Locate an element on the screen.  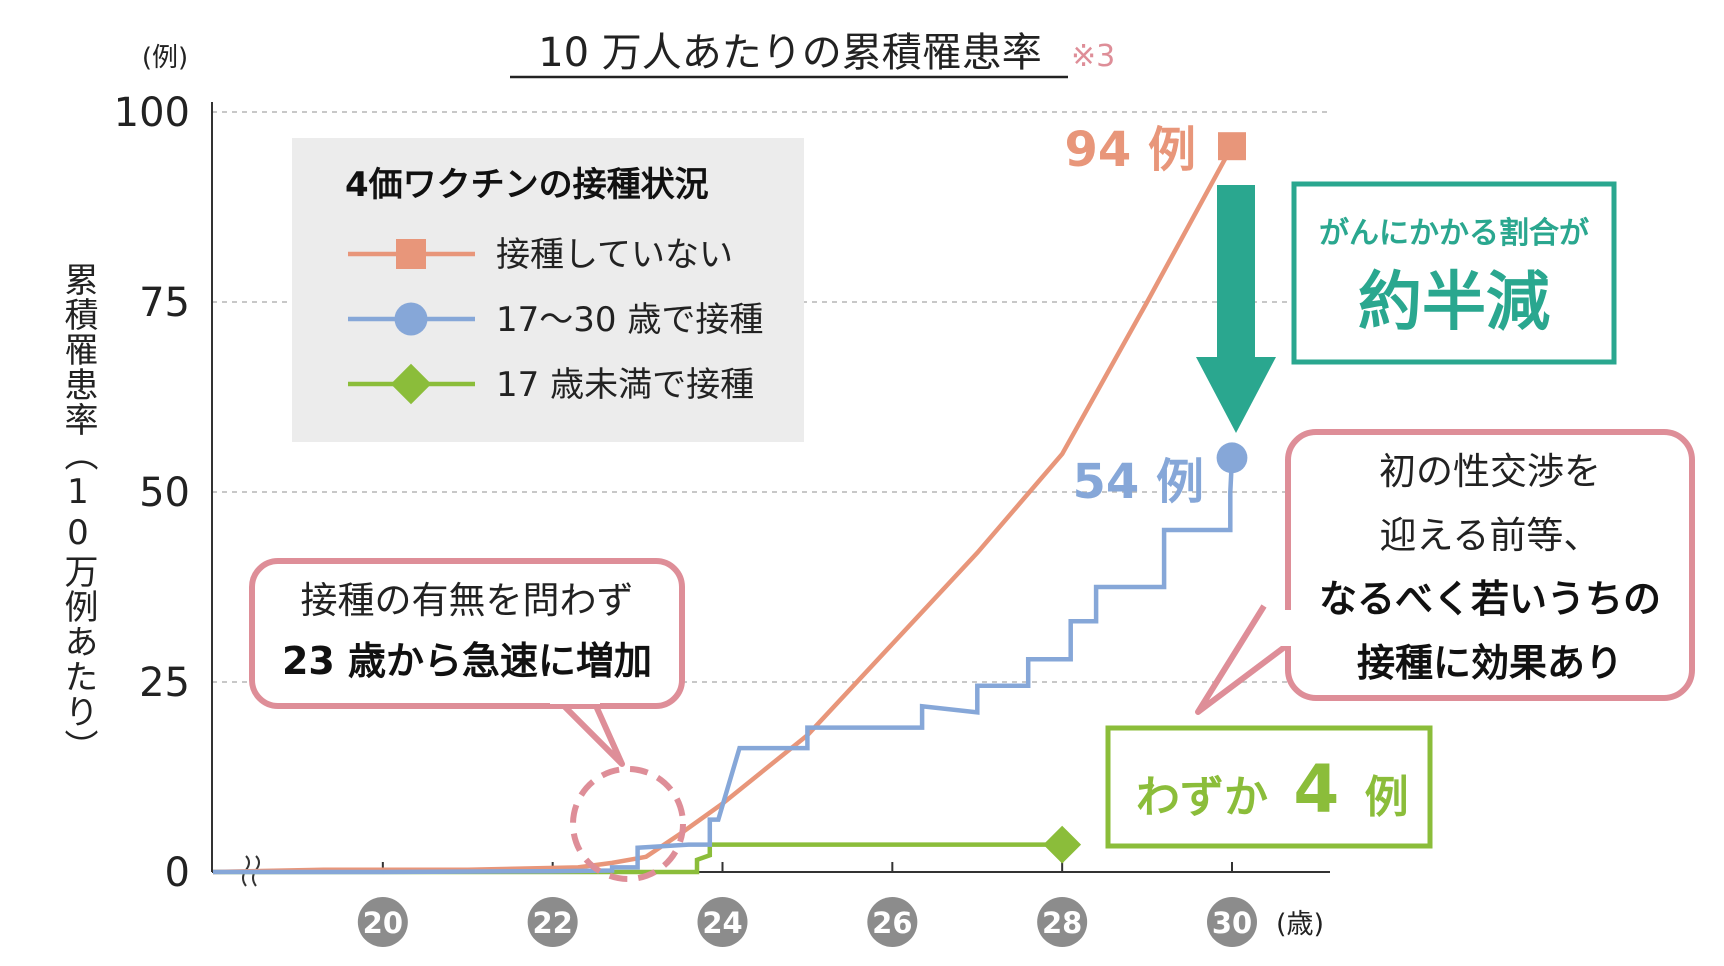
x-tick-label: 28 is located at coordinates (1062, 923).